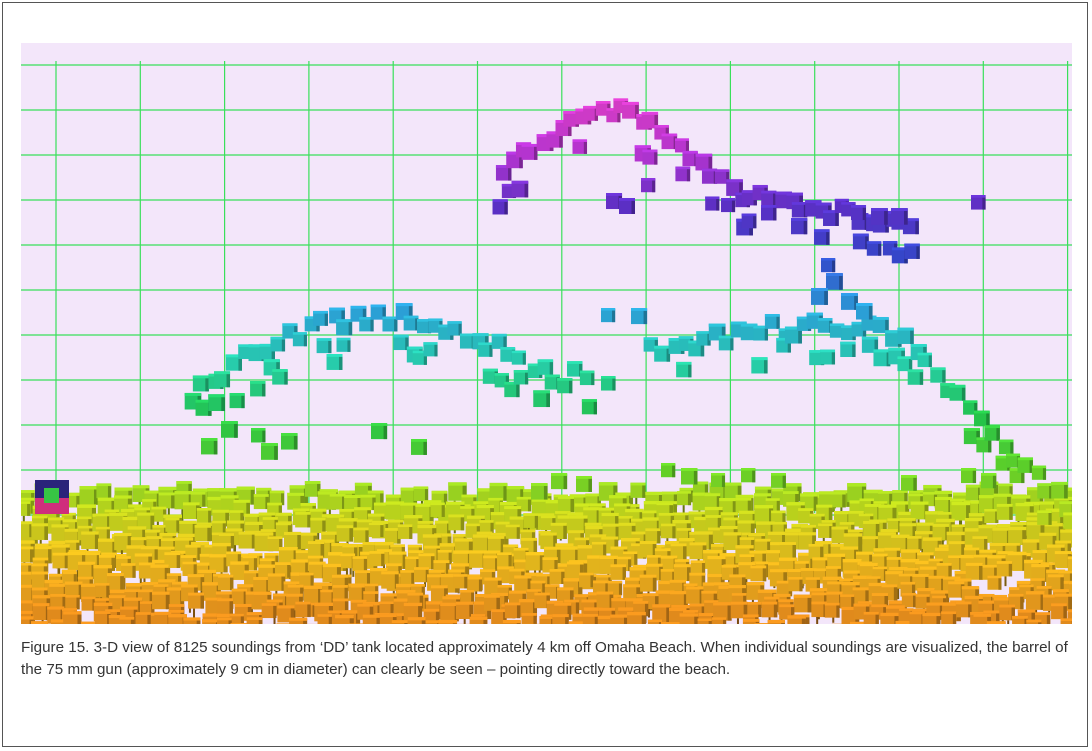  Describe the element at coordinates (52, 497) in the screenshot. I see `scale-marker` at that location.